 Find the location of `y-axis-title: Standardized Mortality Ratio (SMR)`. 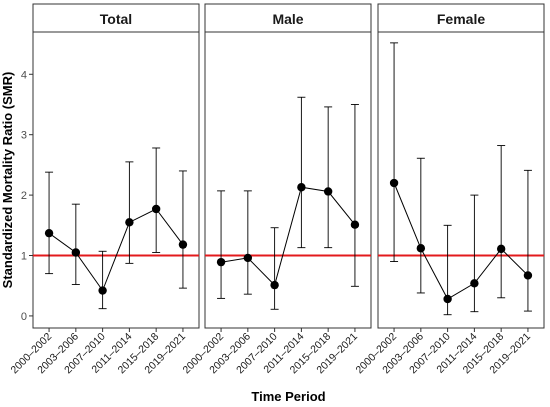

y-axis-title: Standardized Mortality Ratio (SMR) is located at coordinates (7, 180).